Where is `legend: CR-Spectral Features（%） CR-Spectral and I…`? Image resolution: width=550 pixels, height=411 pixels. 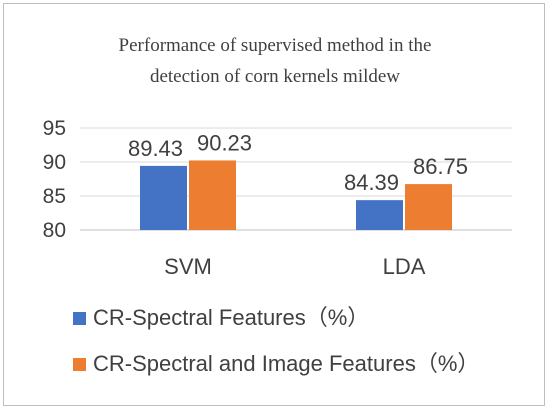
legend: CR-Spectral Features（%） CR-Spectral and I… is located at coordinates (276, 340).